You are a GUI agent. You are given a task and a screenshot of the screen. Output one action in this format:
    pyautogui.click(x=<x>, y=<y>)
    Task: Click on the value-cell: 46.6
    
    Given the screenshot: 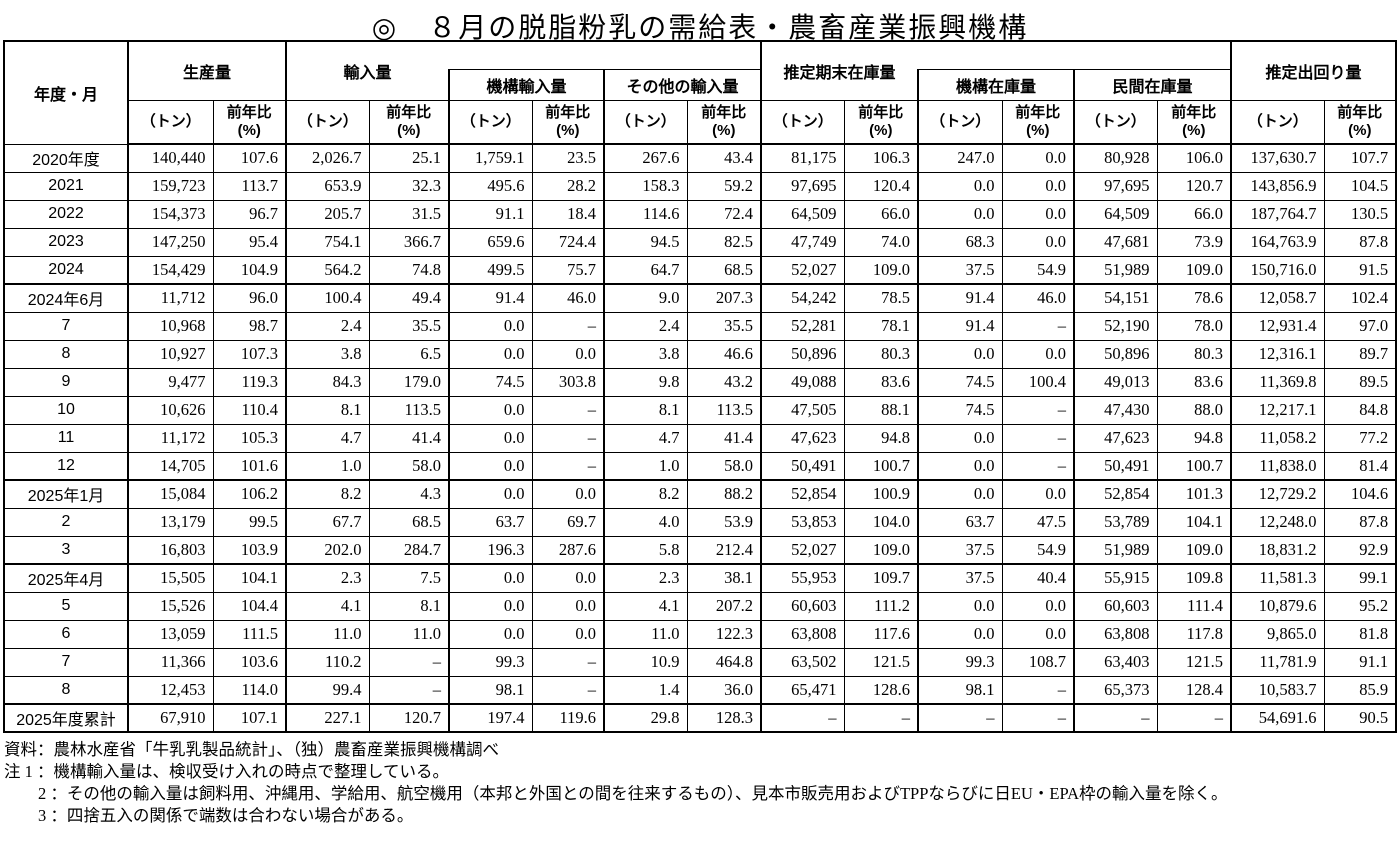 What is the action you would take?
    pyautogui.click(x=724, y=354)
    